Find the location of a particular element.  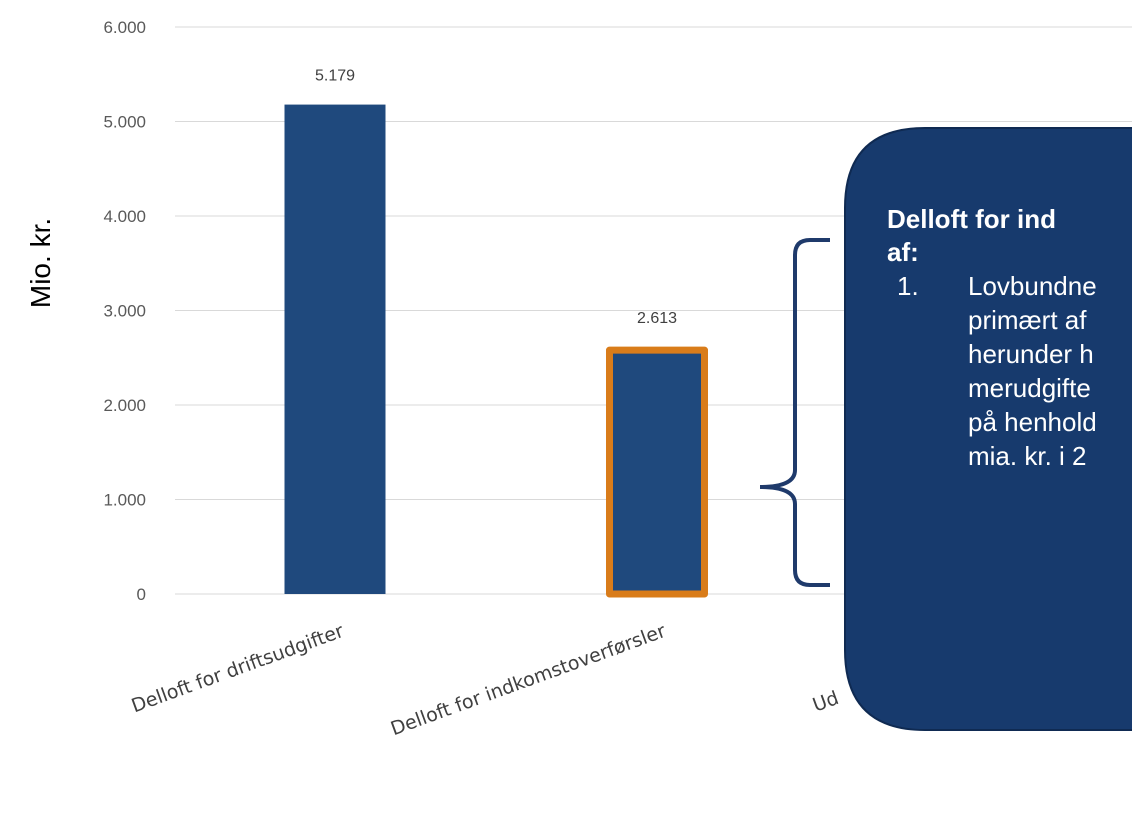

callout-body-line: primært af is located at coordinates (1027, 320).